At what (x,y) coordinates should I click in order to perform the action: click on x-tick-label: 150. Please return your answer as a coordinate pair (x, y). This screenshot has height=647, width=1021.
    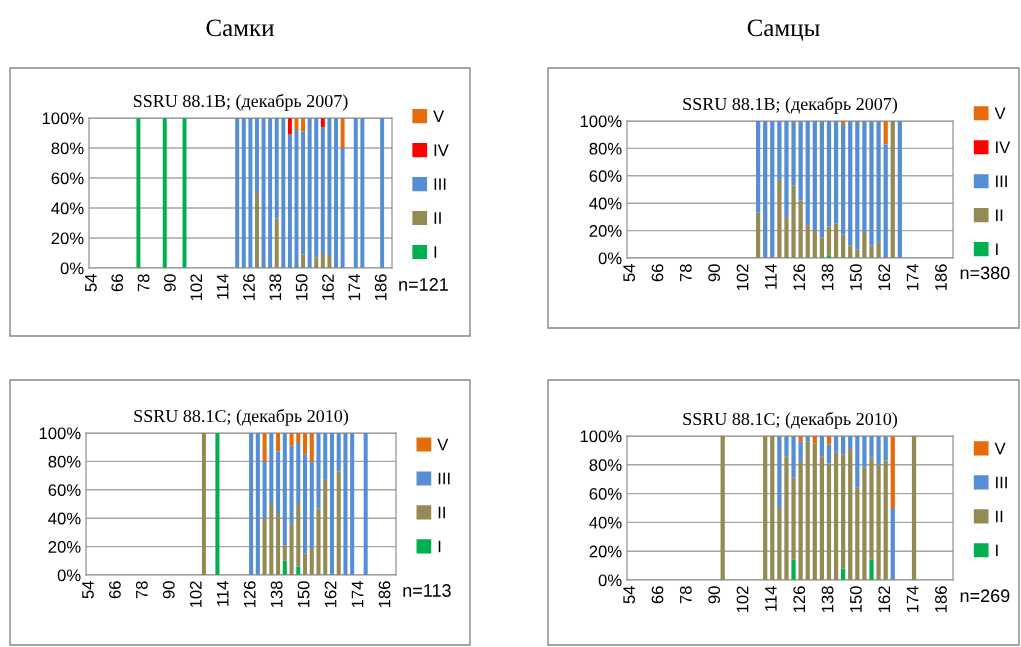
    Looking at the image, I should click on (856, 277).